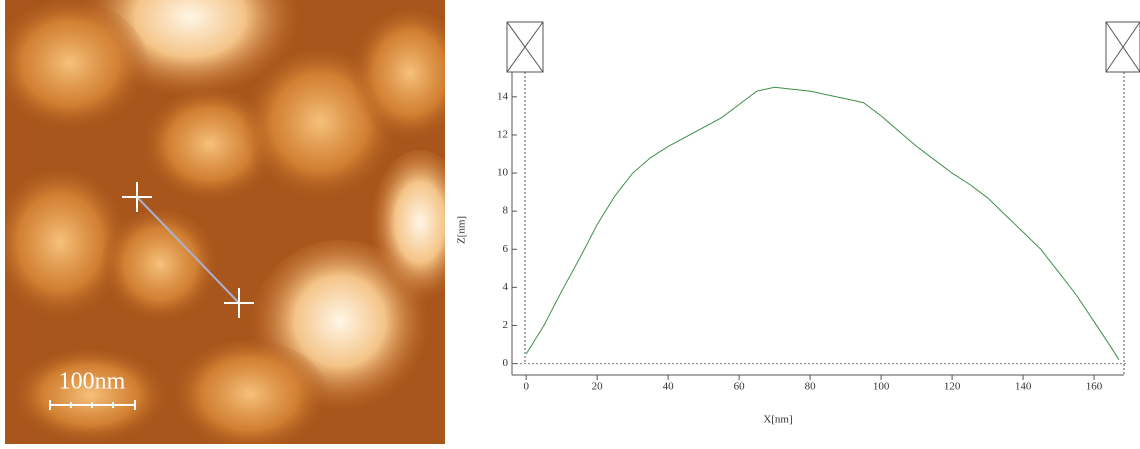 The image size is (1140, 449). I want to click on y-axis-label: Z[nm], so click(462, 230).